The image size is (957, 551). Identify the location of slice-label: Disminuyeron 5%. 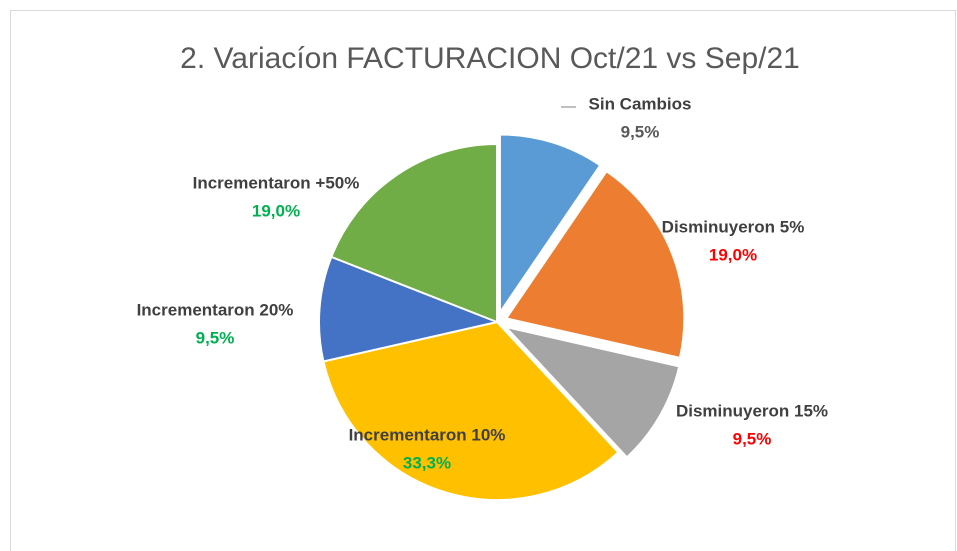
(733, 226).